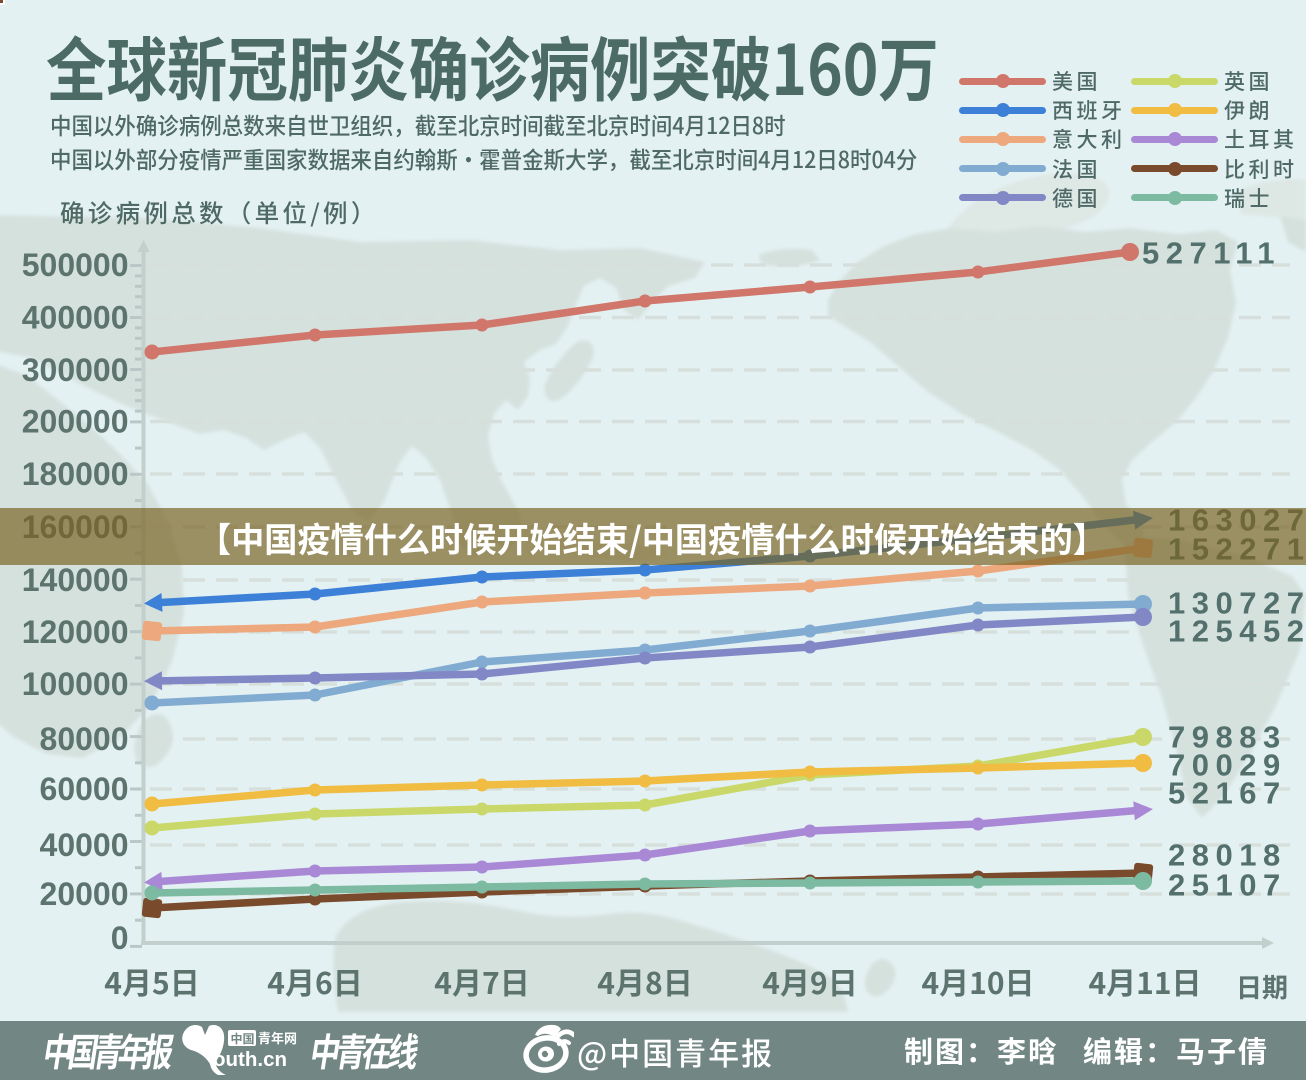 This screenshot has height=1080, width=1306. Describe the element at coordinates (243, 1038) in the screenshot. I see `svg-text: 中国` at that location.